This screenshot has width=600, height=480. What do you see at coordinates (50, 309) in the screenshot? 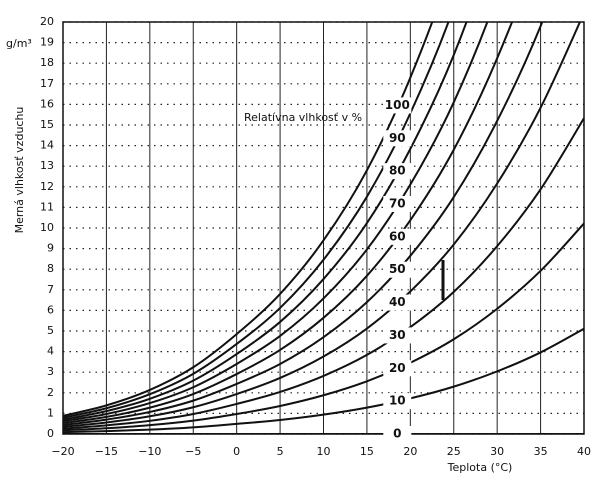
I see `y-tick-label: 6` at bounding box center [50, 309].